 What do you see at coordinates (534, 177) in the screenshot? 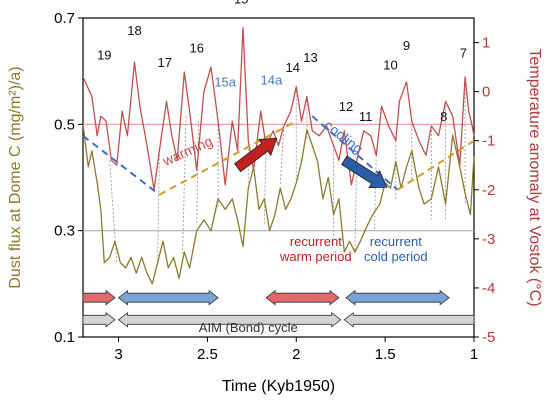
I see `y-right-axis-title: Temperature anomaly at Vostok (°C)` at bounding box center [534, 177].